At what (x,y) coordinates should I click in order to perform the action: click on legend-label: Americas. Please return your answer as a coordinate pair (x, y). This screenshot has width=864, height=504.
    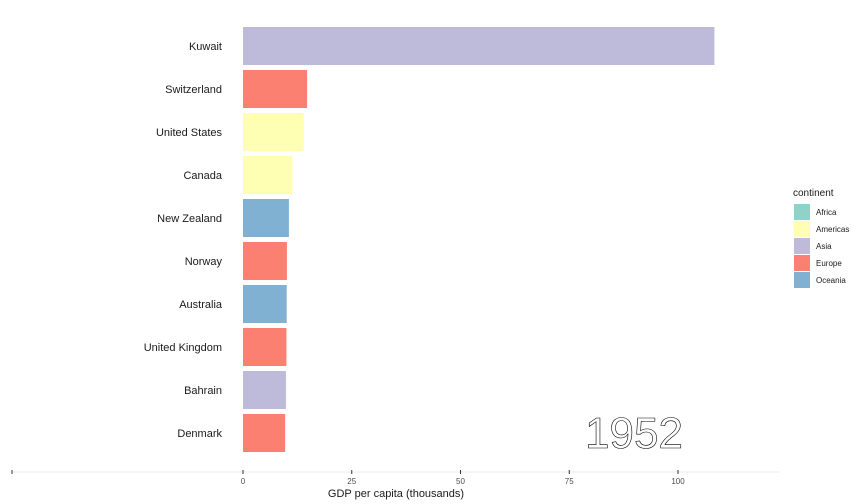
    Looking at the image, I should click on (832, 229).